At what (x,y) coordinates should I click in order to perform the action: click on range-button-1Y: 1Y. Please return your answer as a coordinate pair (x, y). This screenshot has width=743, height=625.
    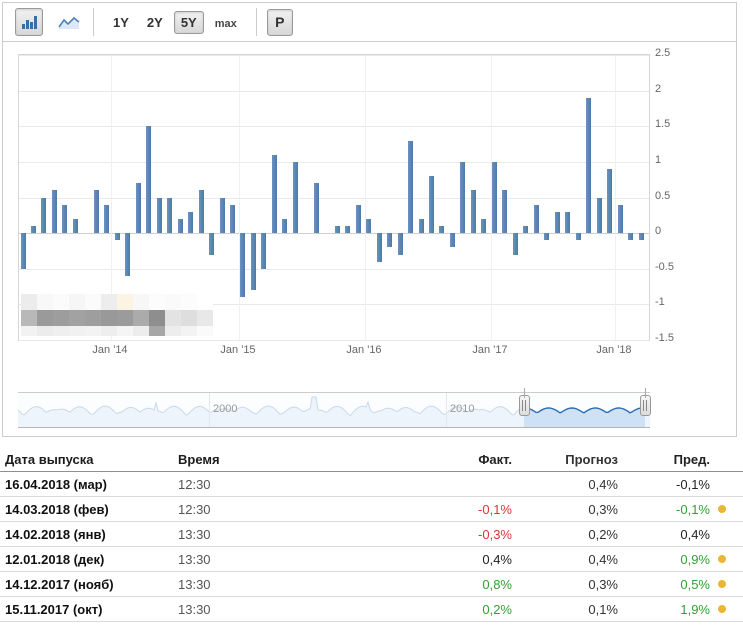
    Looking at the image, I should click on (121, 22).